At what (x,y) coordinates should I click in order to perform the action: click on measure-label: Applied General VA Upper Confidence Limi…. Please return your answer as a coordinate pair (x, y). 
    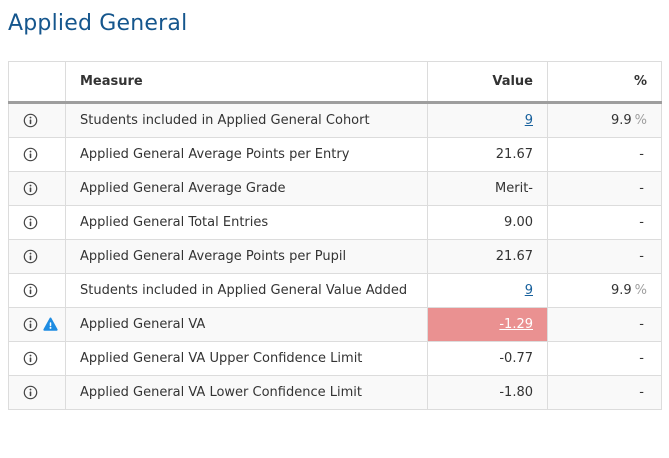
    Looking at the image, I should click on (246, 358).